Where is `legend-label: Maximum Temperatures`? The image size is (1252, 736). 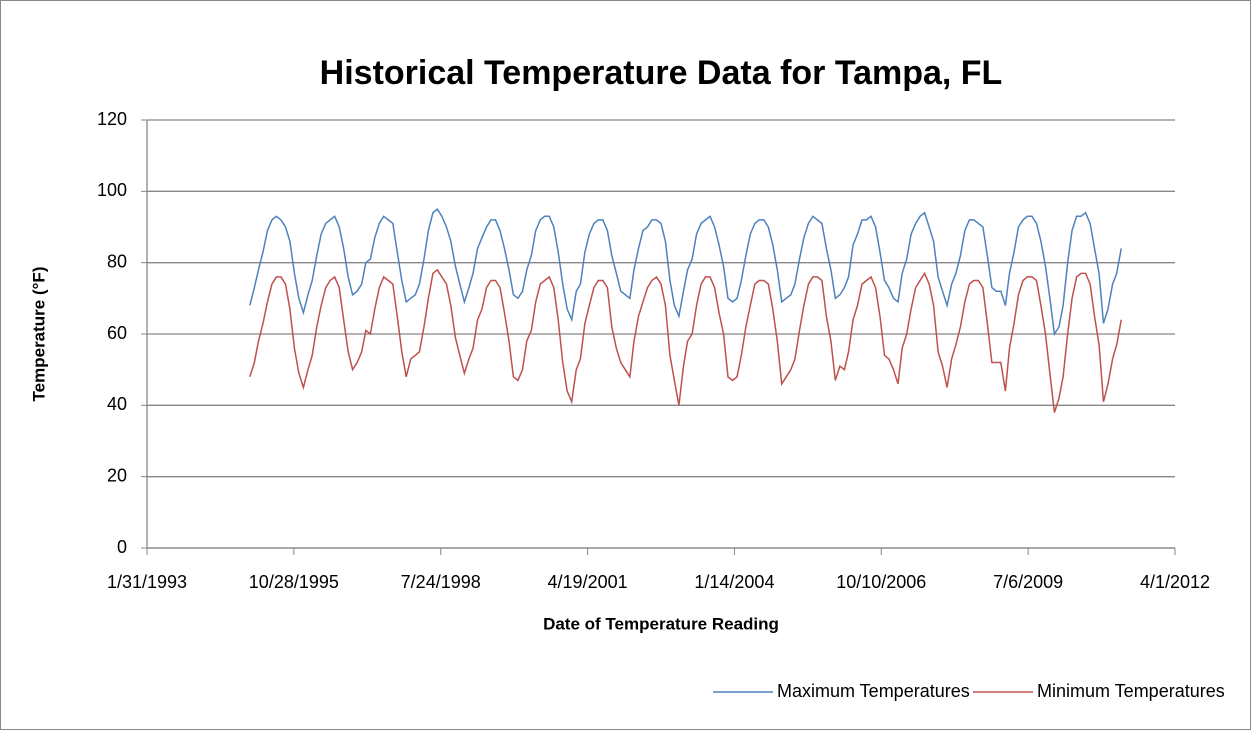 legend-label: Maximum Temperatures is located at coordinates (873, 691).